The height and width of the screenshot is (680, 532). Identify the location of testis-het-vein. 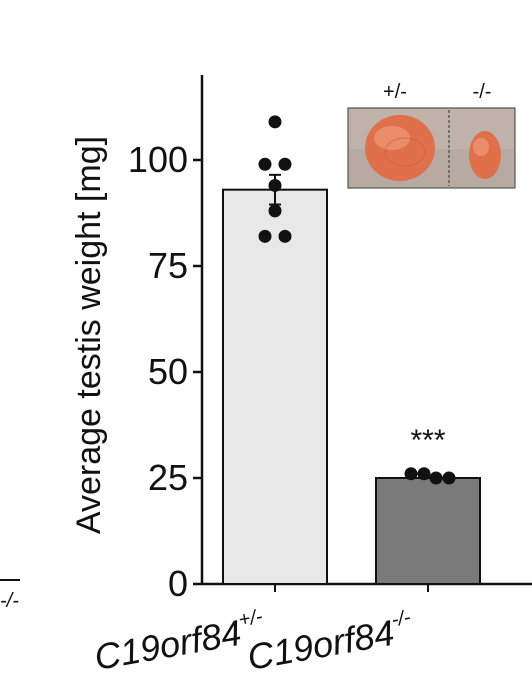
(405, 152).